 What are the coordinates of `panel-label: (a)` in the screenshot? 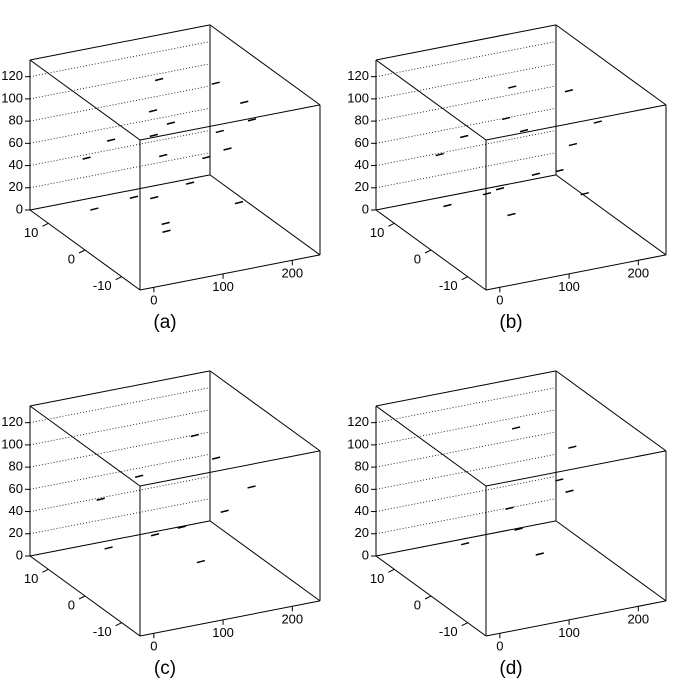 It's located at (164, 322).